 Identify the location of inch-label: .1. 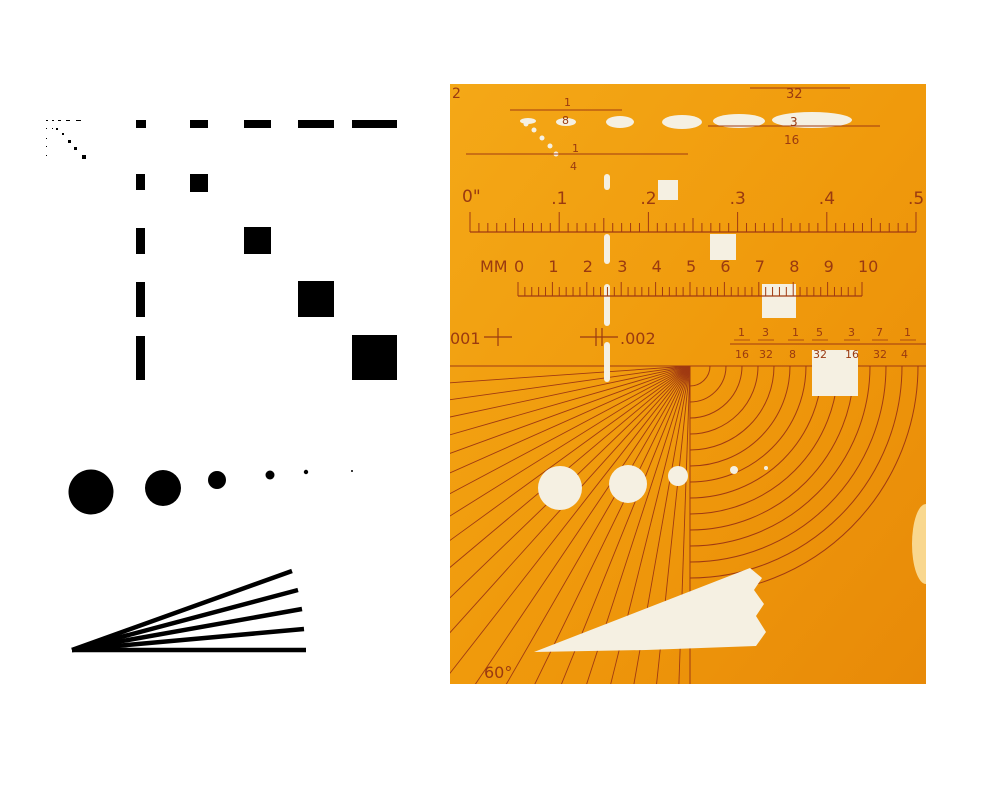
(559, 199).